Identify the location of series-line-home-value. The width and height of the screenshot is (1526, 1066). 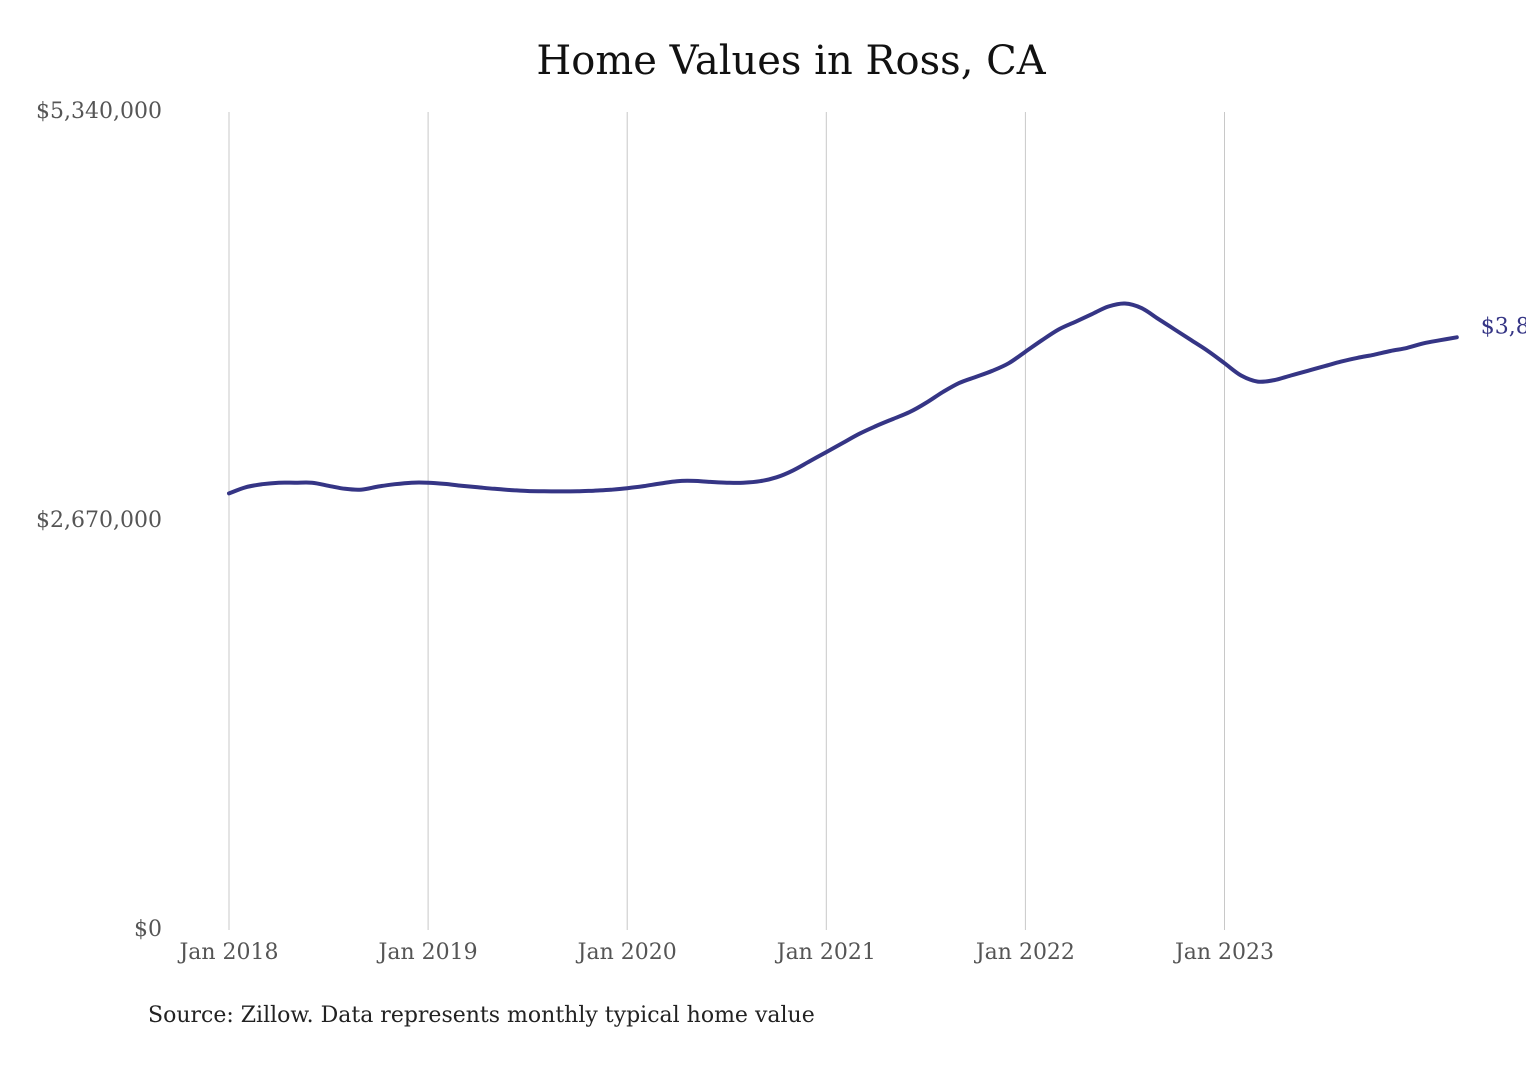
(843, 398).